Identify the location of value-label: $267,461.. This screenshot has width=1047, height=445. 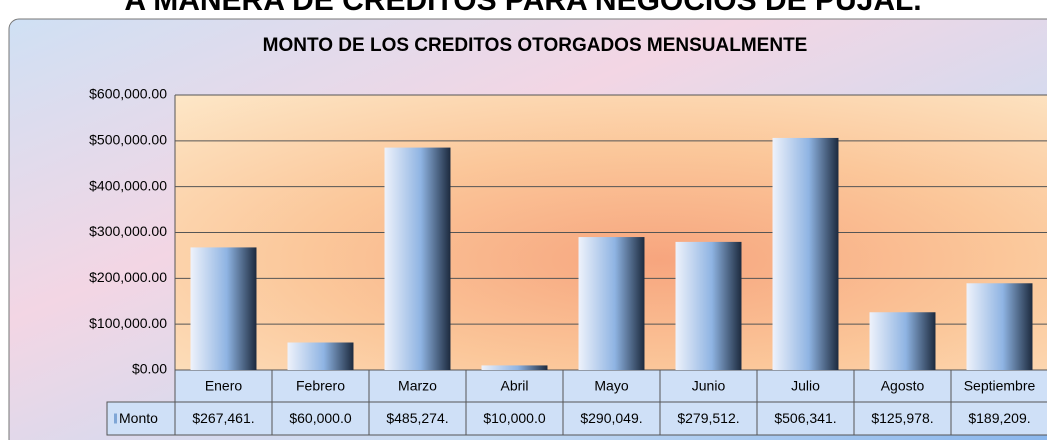
(223, 418).